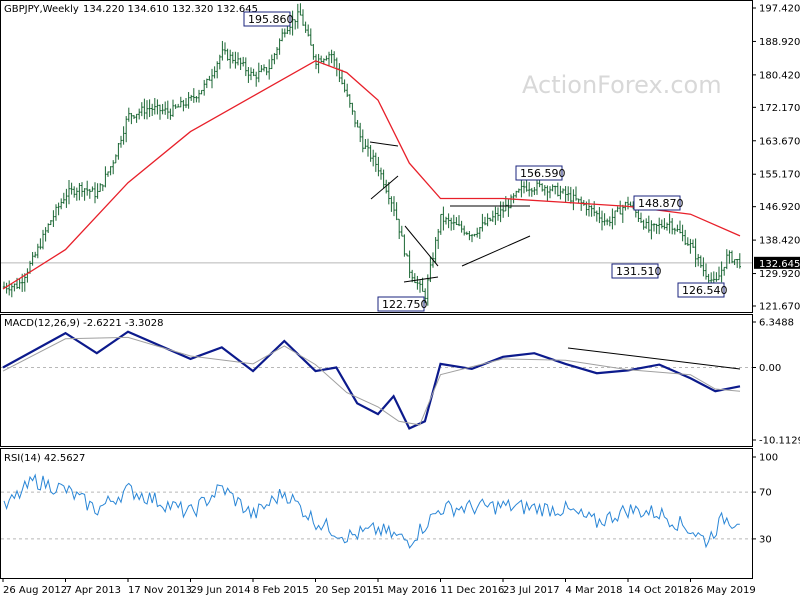 The height and width of the screenshot is (600, 800). Describe the element at coordinates (594, 590) in the screenshot. I see `x-tick-label: 4 Mar 2018` at that location.